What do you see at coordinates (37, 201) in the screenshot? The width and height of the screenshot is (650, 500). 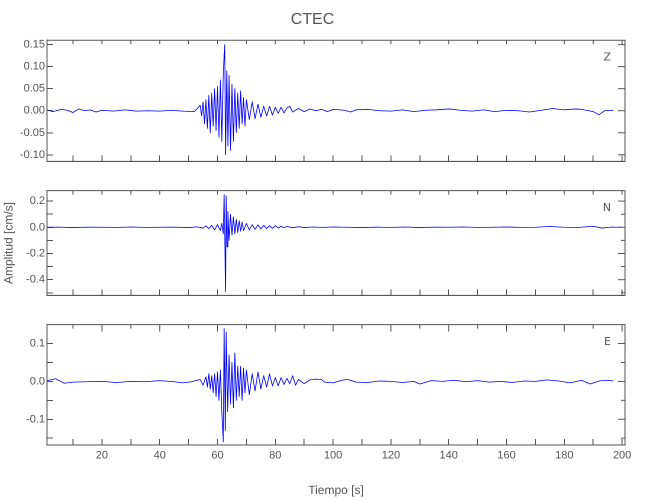 I see `y-tick-label: 0.2` at bounding box center [37, 201].